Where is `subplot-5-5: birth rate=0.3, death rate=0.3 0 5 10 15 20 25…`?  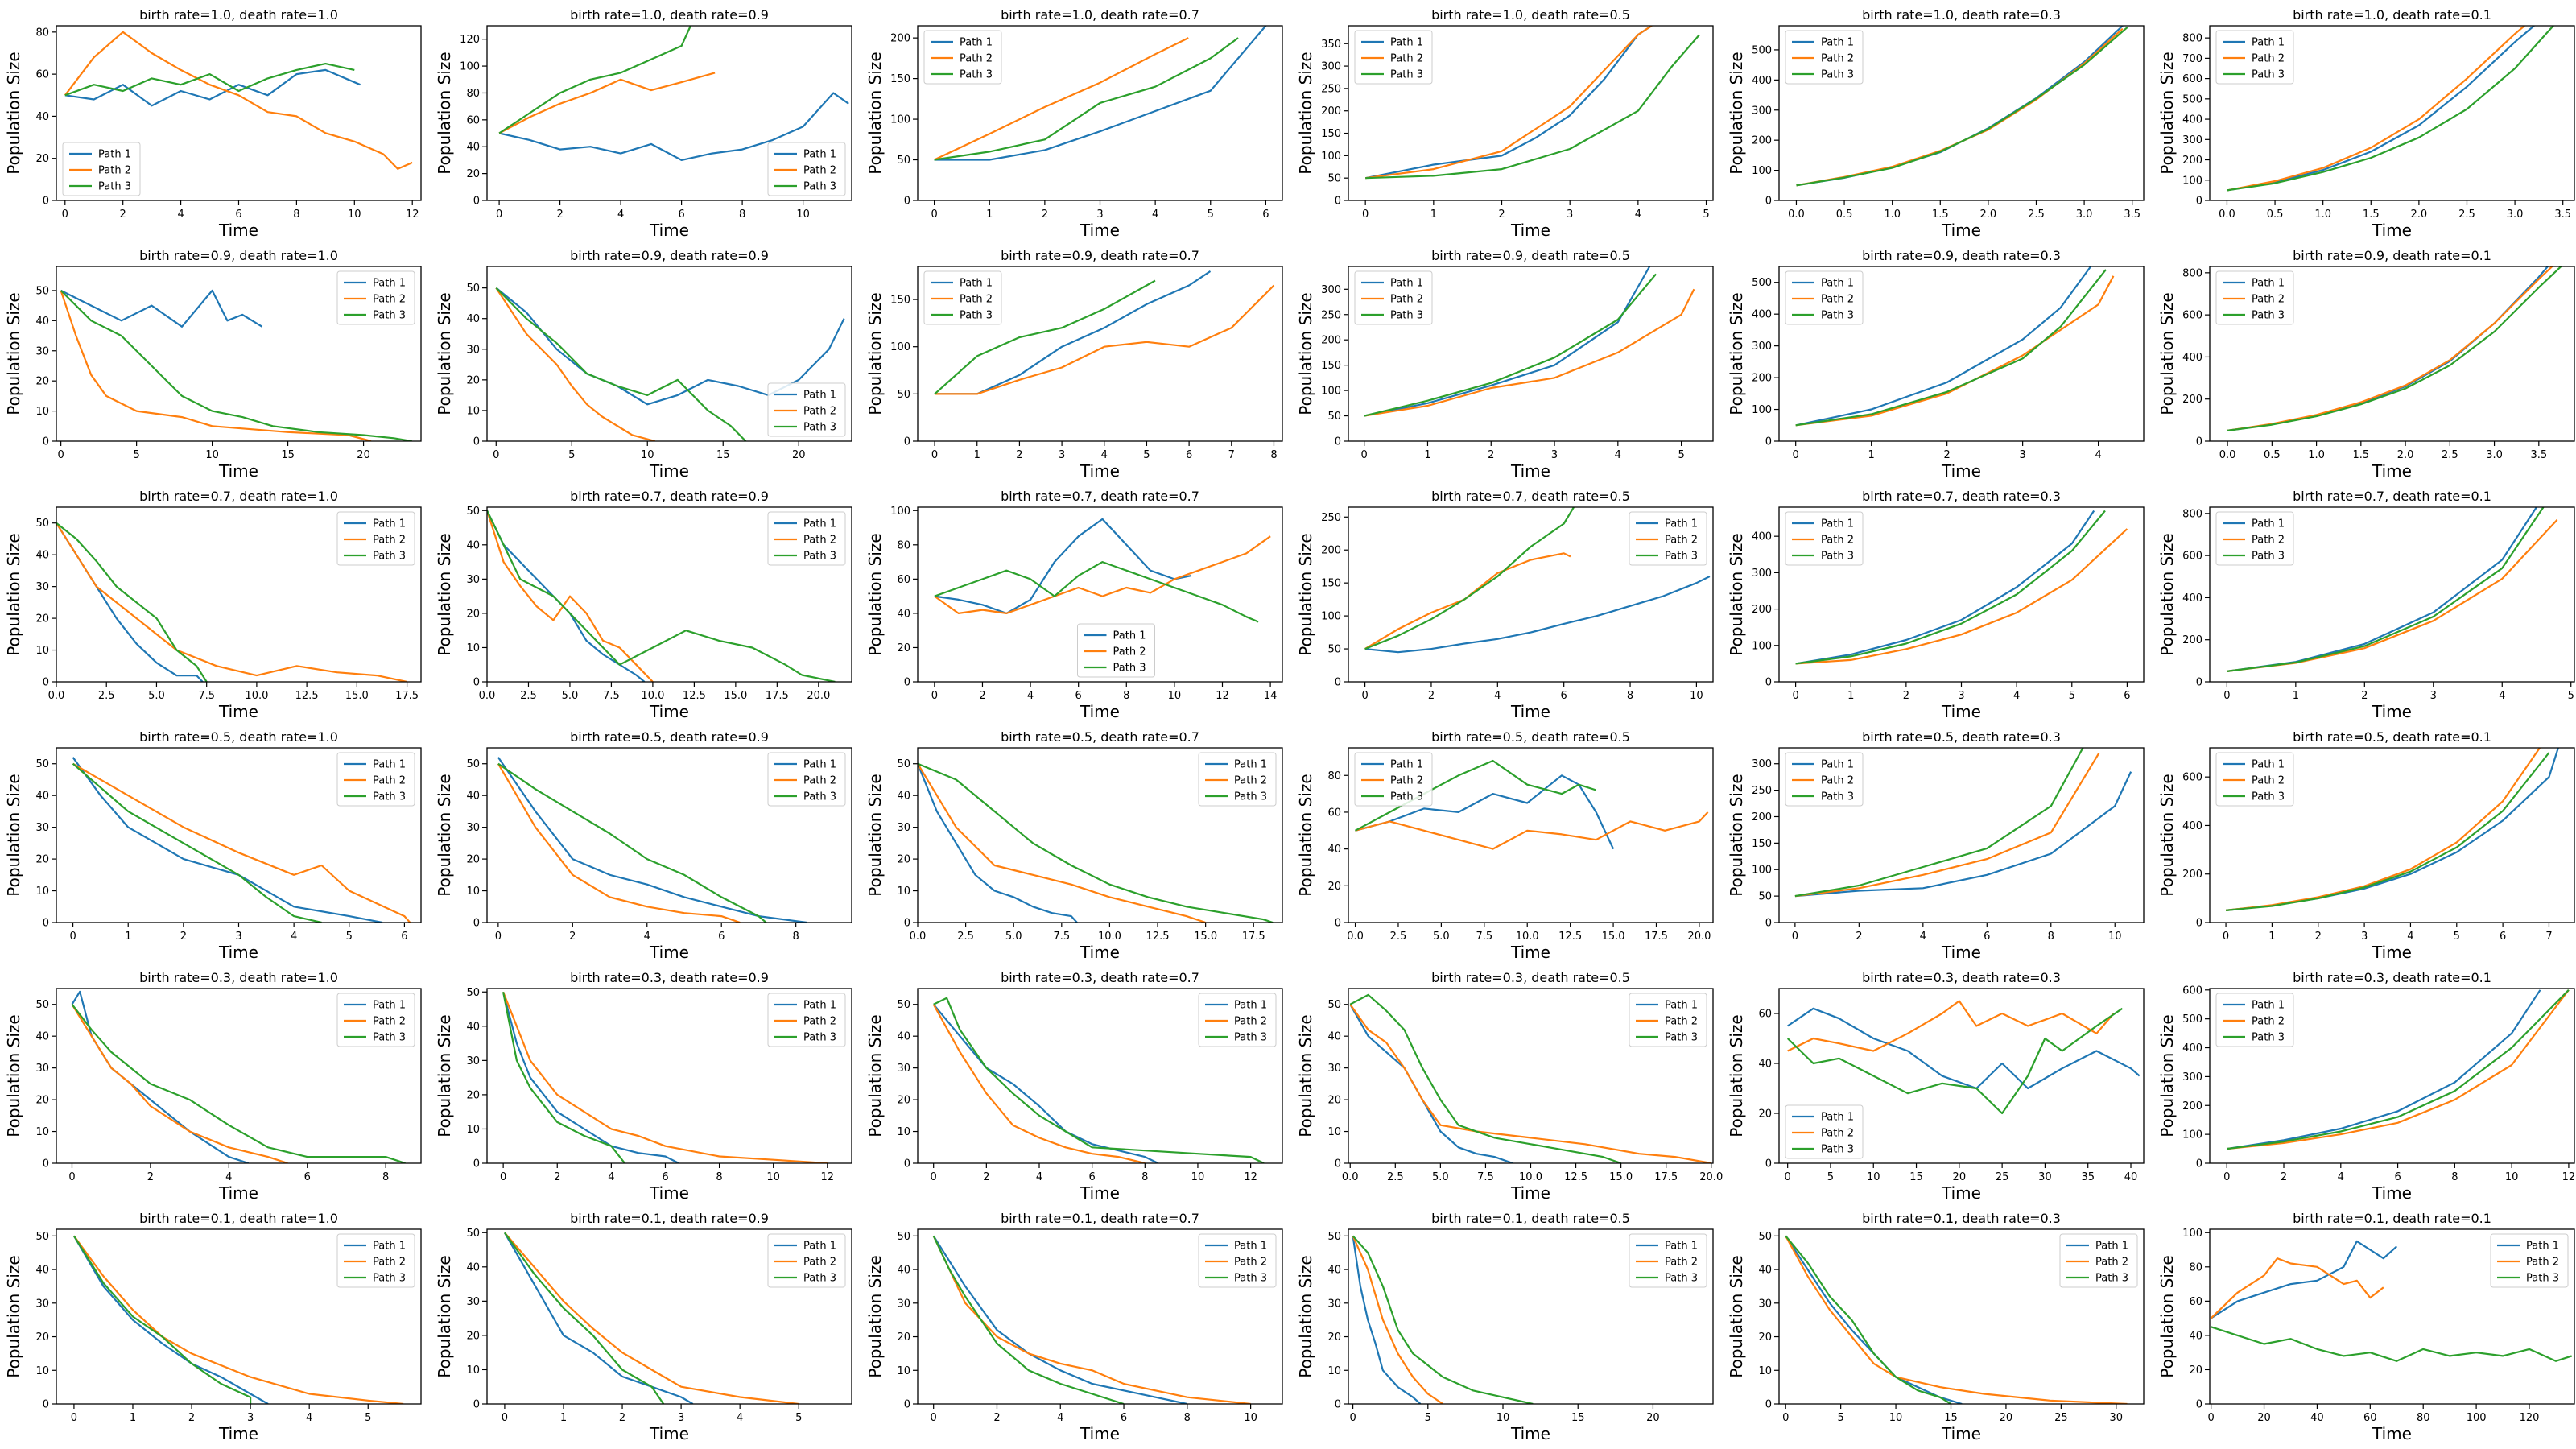 subplot-5-5: birth rate=0.3, death rate=0.3 0 5 10 15 20 25… is located at coordinates (1936, 1086).